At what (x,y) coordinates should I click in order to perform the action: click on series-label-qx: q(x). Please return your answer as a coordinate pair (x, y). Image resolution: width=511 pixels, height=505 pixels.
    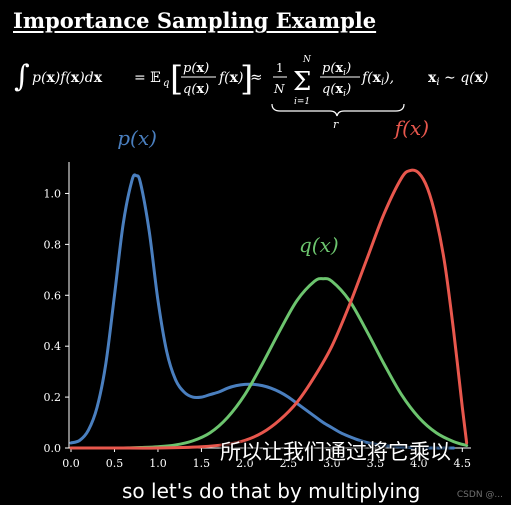
    Looking at the image, I should click on (319, 245).